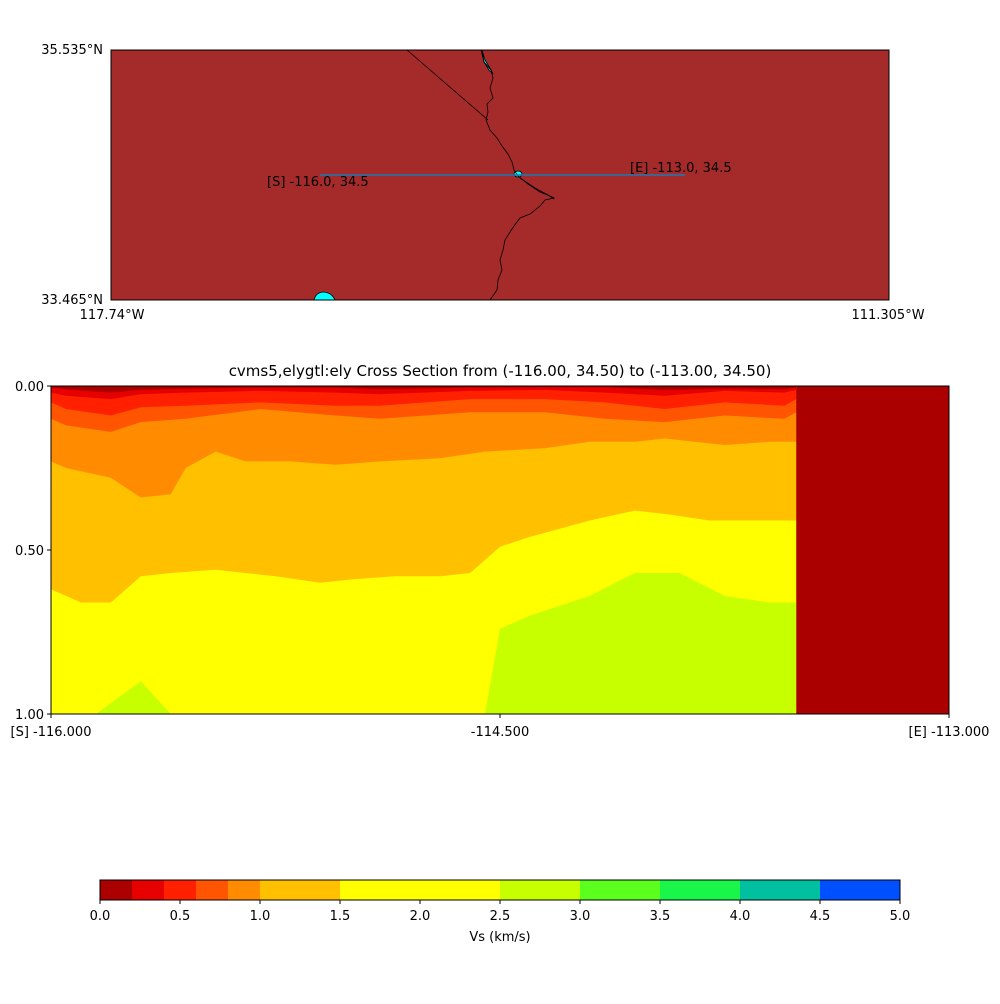 This screenshot has width=1000, height=1004. What do you see at coordinates (100, 916) in the screenshot?
I see `colorbar-tick-label: 0.0` at bounding box center [100, 916].